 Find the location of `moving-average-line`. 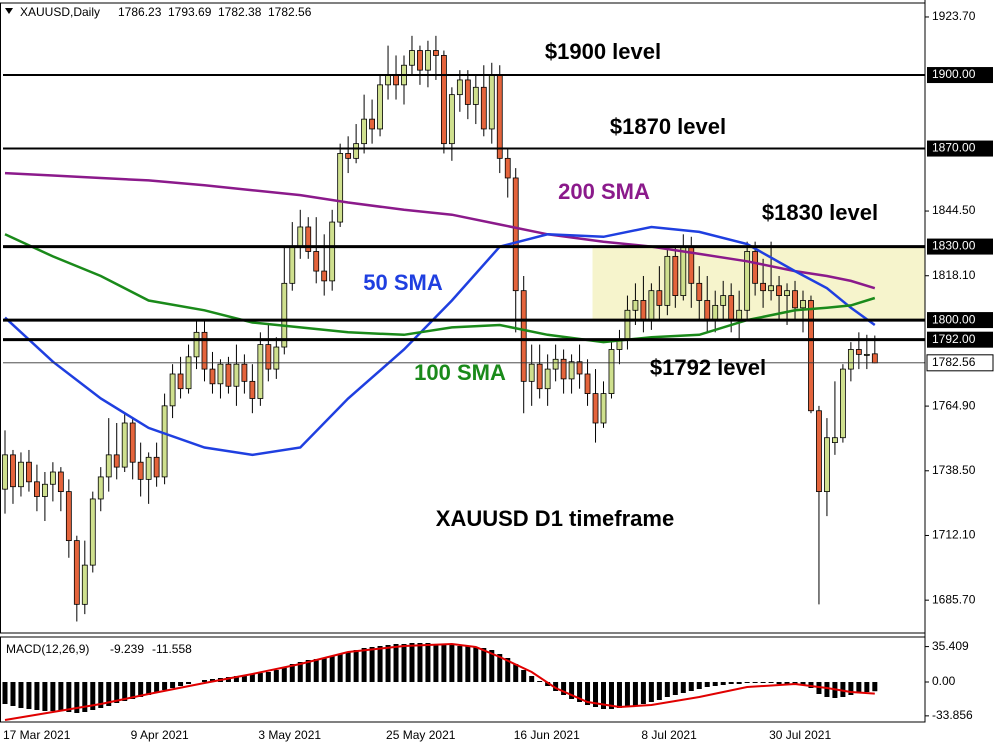

moving-average-line is located at coordinates (440, 288).